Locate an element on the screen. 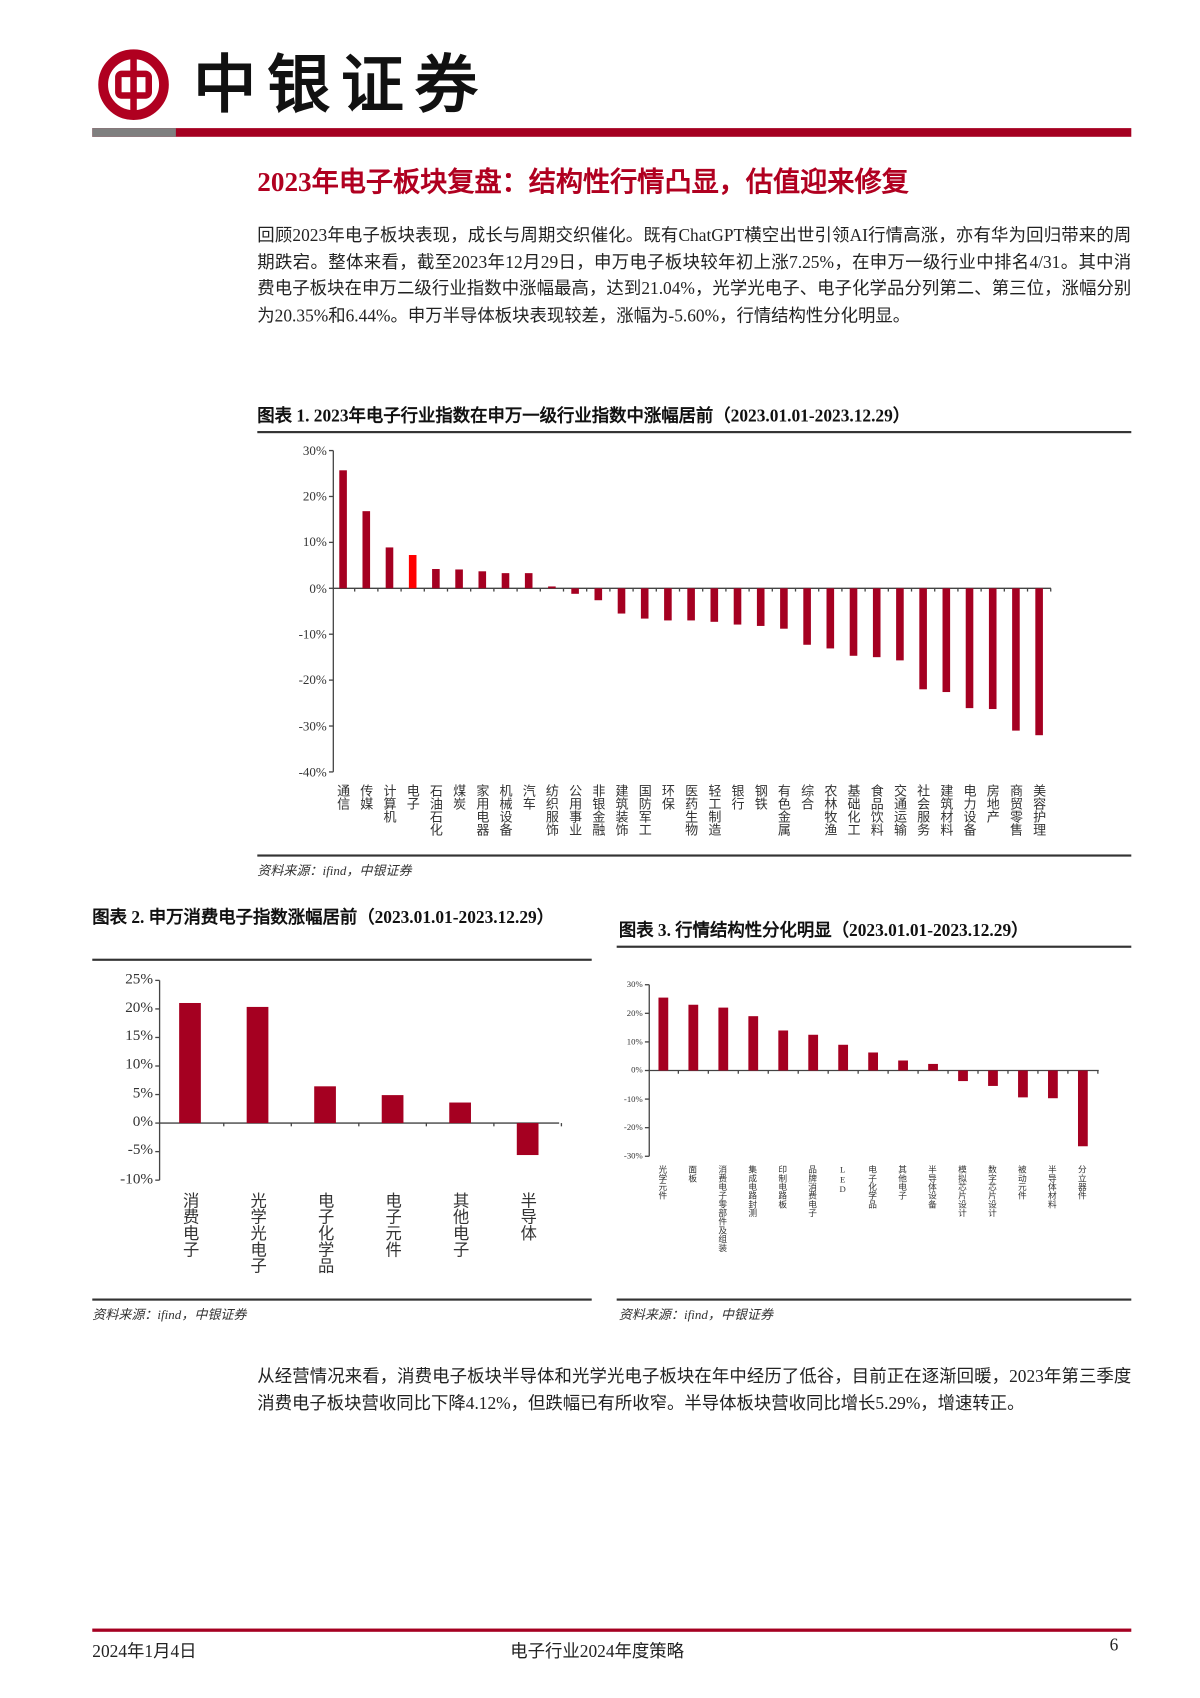 This screenshot has height=1698, width=1200. bar-消费电子零部件及组装 is located at coordinates (723, 1039).